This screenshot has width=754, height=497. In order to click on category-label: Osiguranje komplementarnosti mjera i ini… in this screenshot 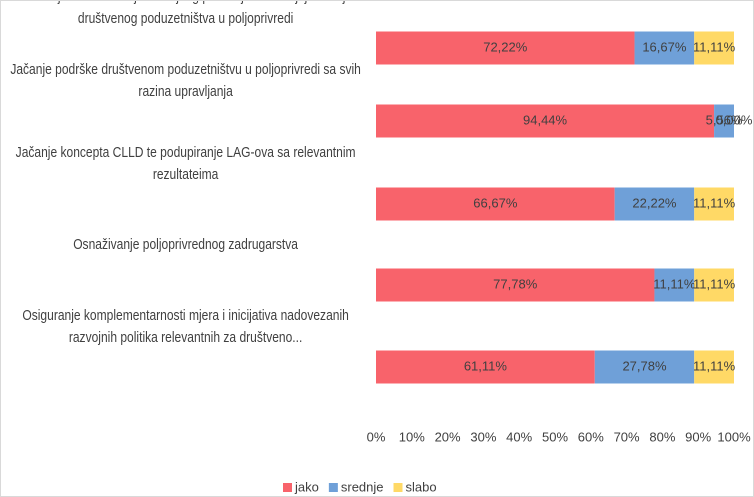, I will do `click(185, 327)`.